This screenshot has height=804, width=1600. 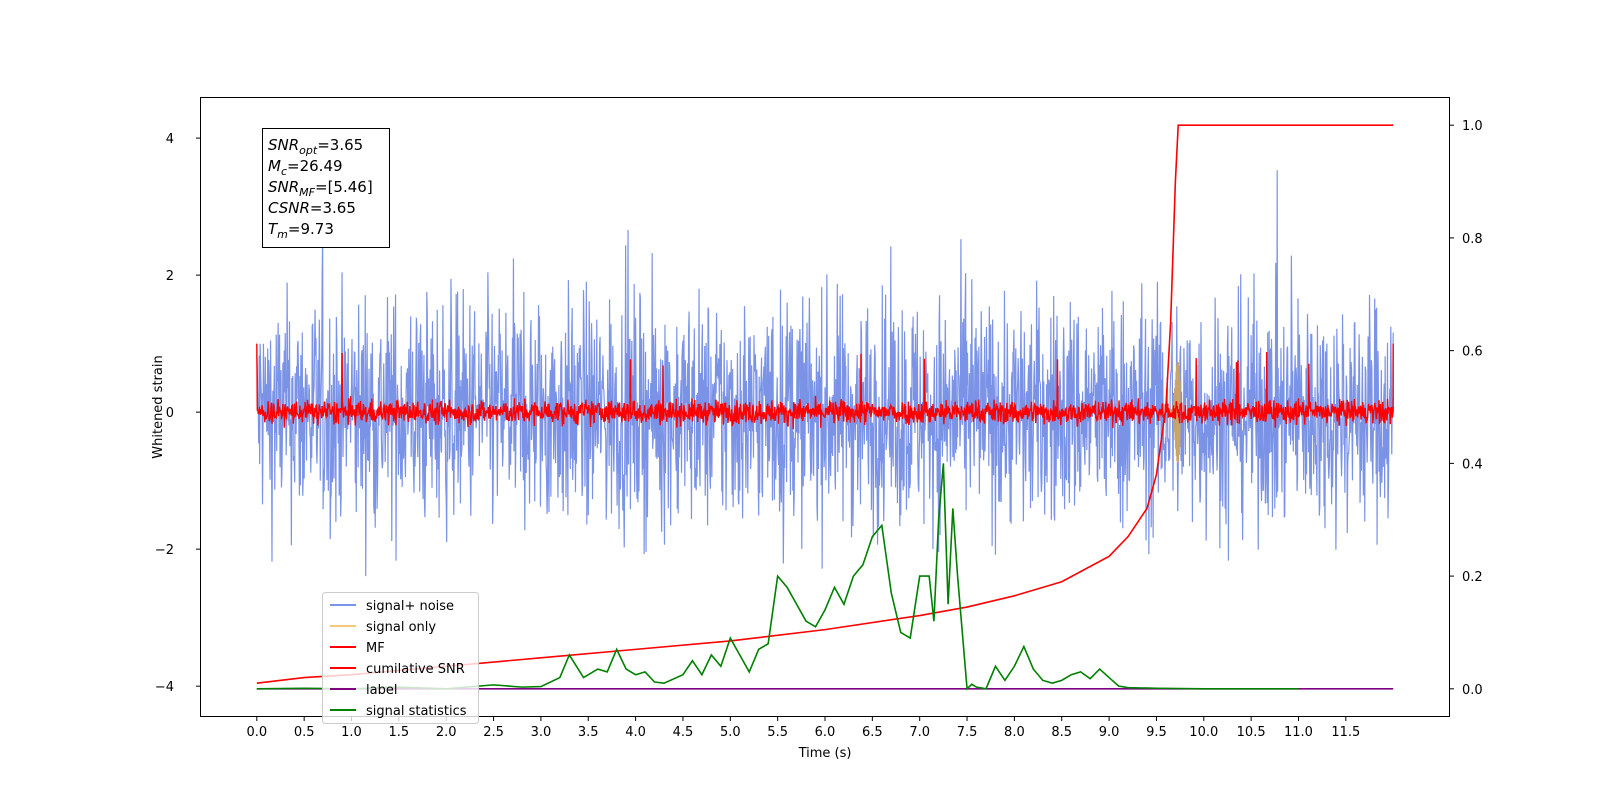 What do you see at coordinates (730, 732) in the screenshot?
I see `x-tick-label: 5.0` at bounding box center [730, 732].